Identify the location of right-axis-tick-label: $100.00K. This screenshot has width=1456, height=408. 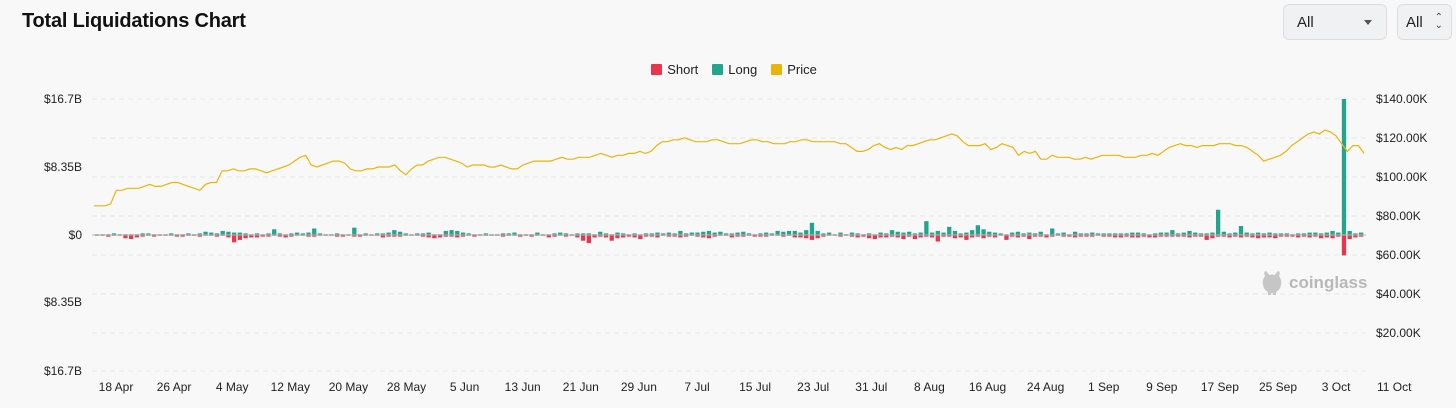
(1401, 177).